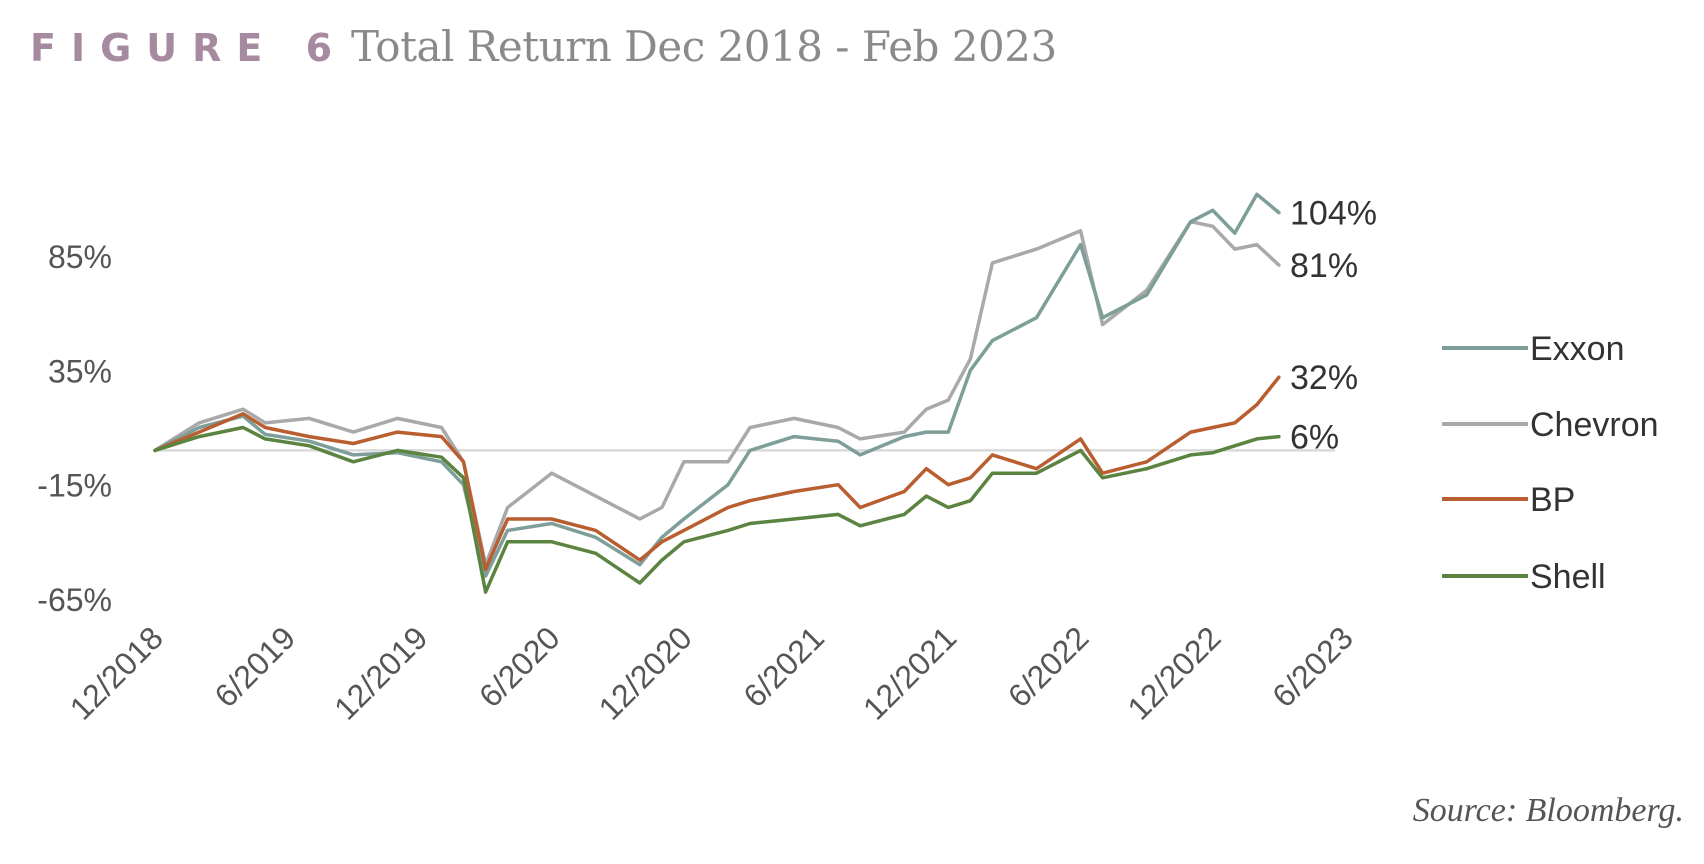  I want to click on series-line-shell, so click(717, 509).